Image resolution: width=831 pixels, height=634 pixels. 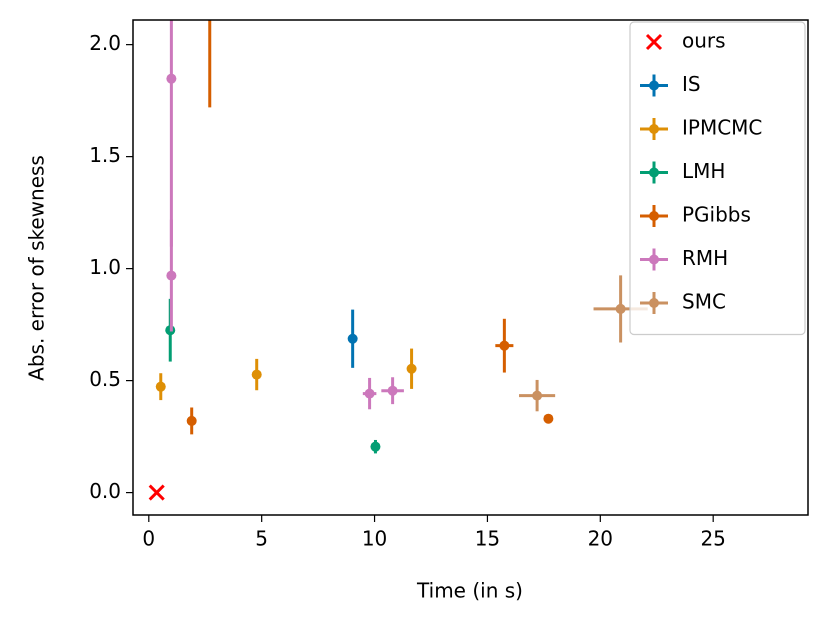 What do you see at coordinates (716, 215) in the screenshot?
I see `legend-label: PGibbs` at bounding box center [716, 215].